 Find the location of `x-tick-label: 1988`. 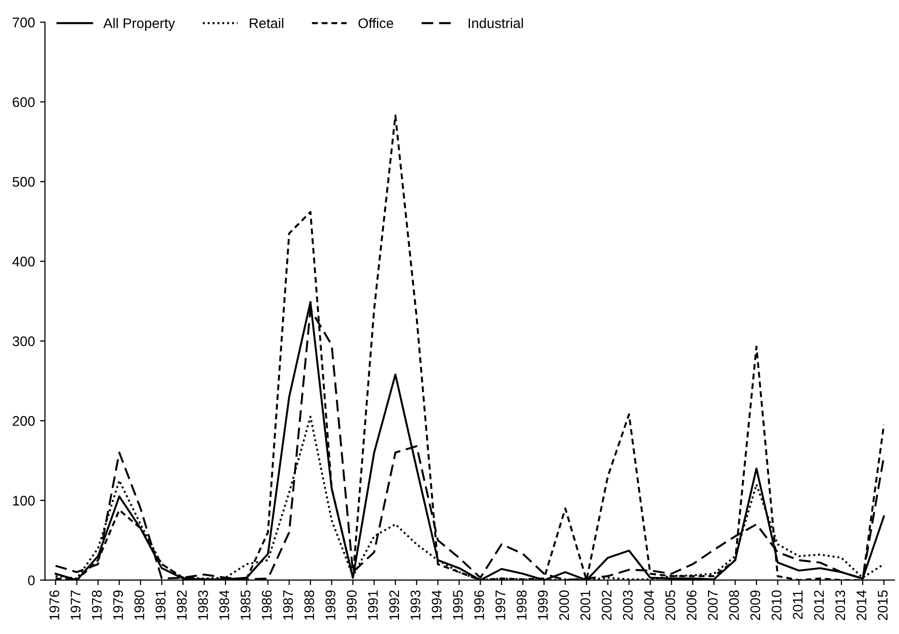

x-tick-label: 1988 is located at coordinates (309, 605).